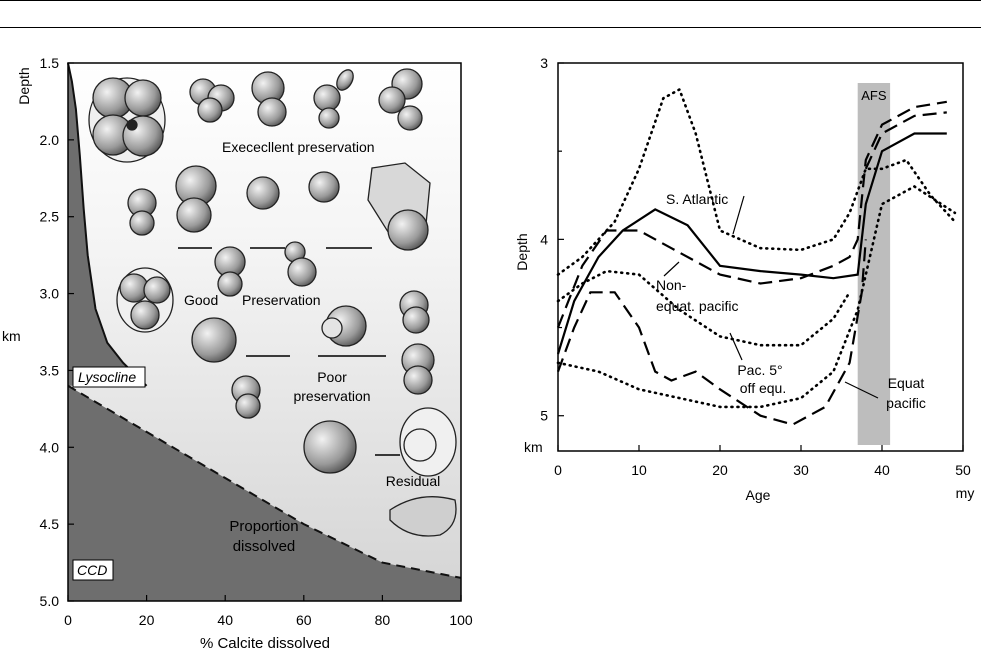 The width and height of the screenshot is (981, 650). What do you see at coordinates (552, 239) in the screenshot?
I see `right-y-axis-ticks: 3 4 5` at bounding box center [552, 239].